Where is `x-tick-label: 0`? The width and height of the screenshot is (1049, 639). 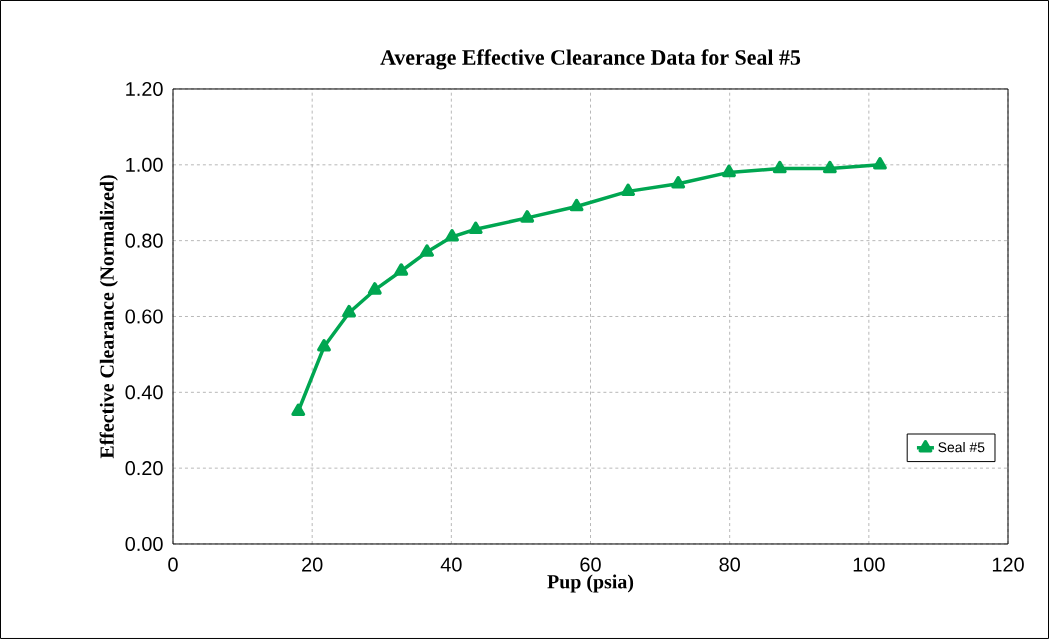
x-tick-label: 0 is located at coordinates (173, 564).